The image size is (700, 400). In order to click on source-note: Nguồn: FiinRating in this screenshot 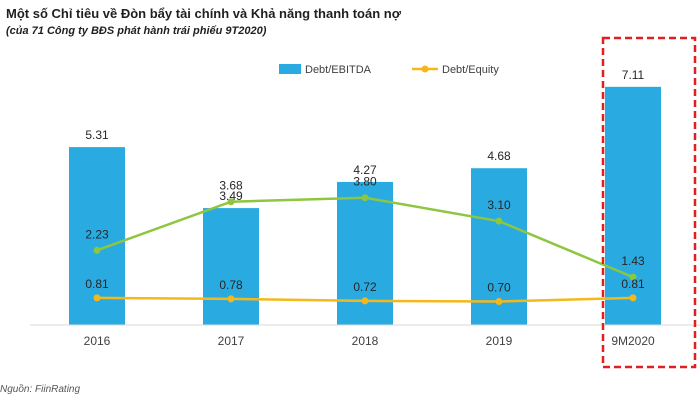, I will do `click(40, 389)`.